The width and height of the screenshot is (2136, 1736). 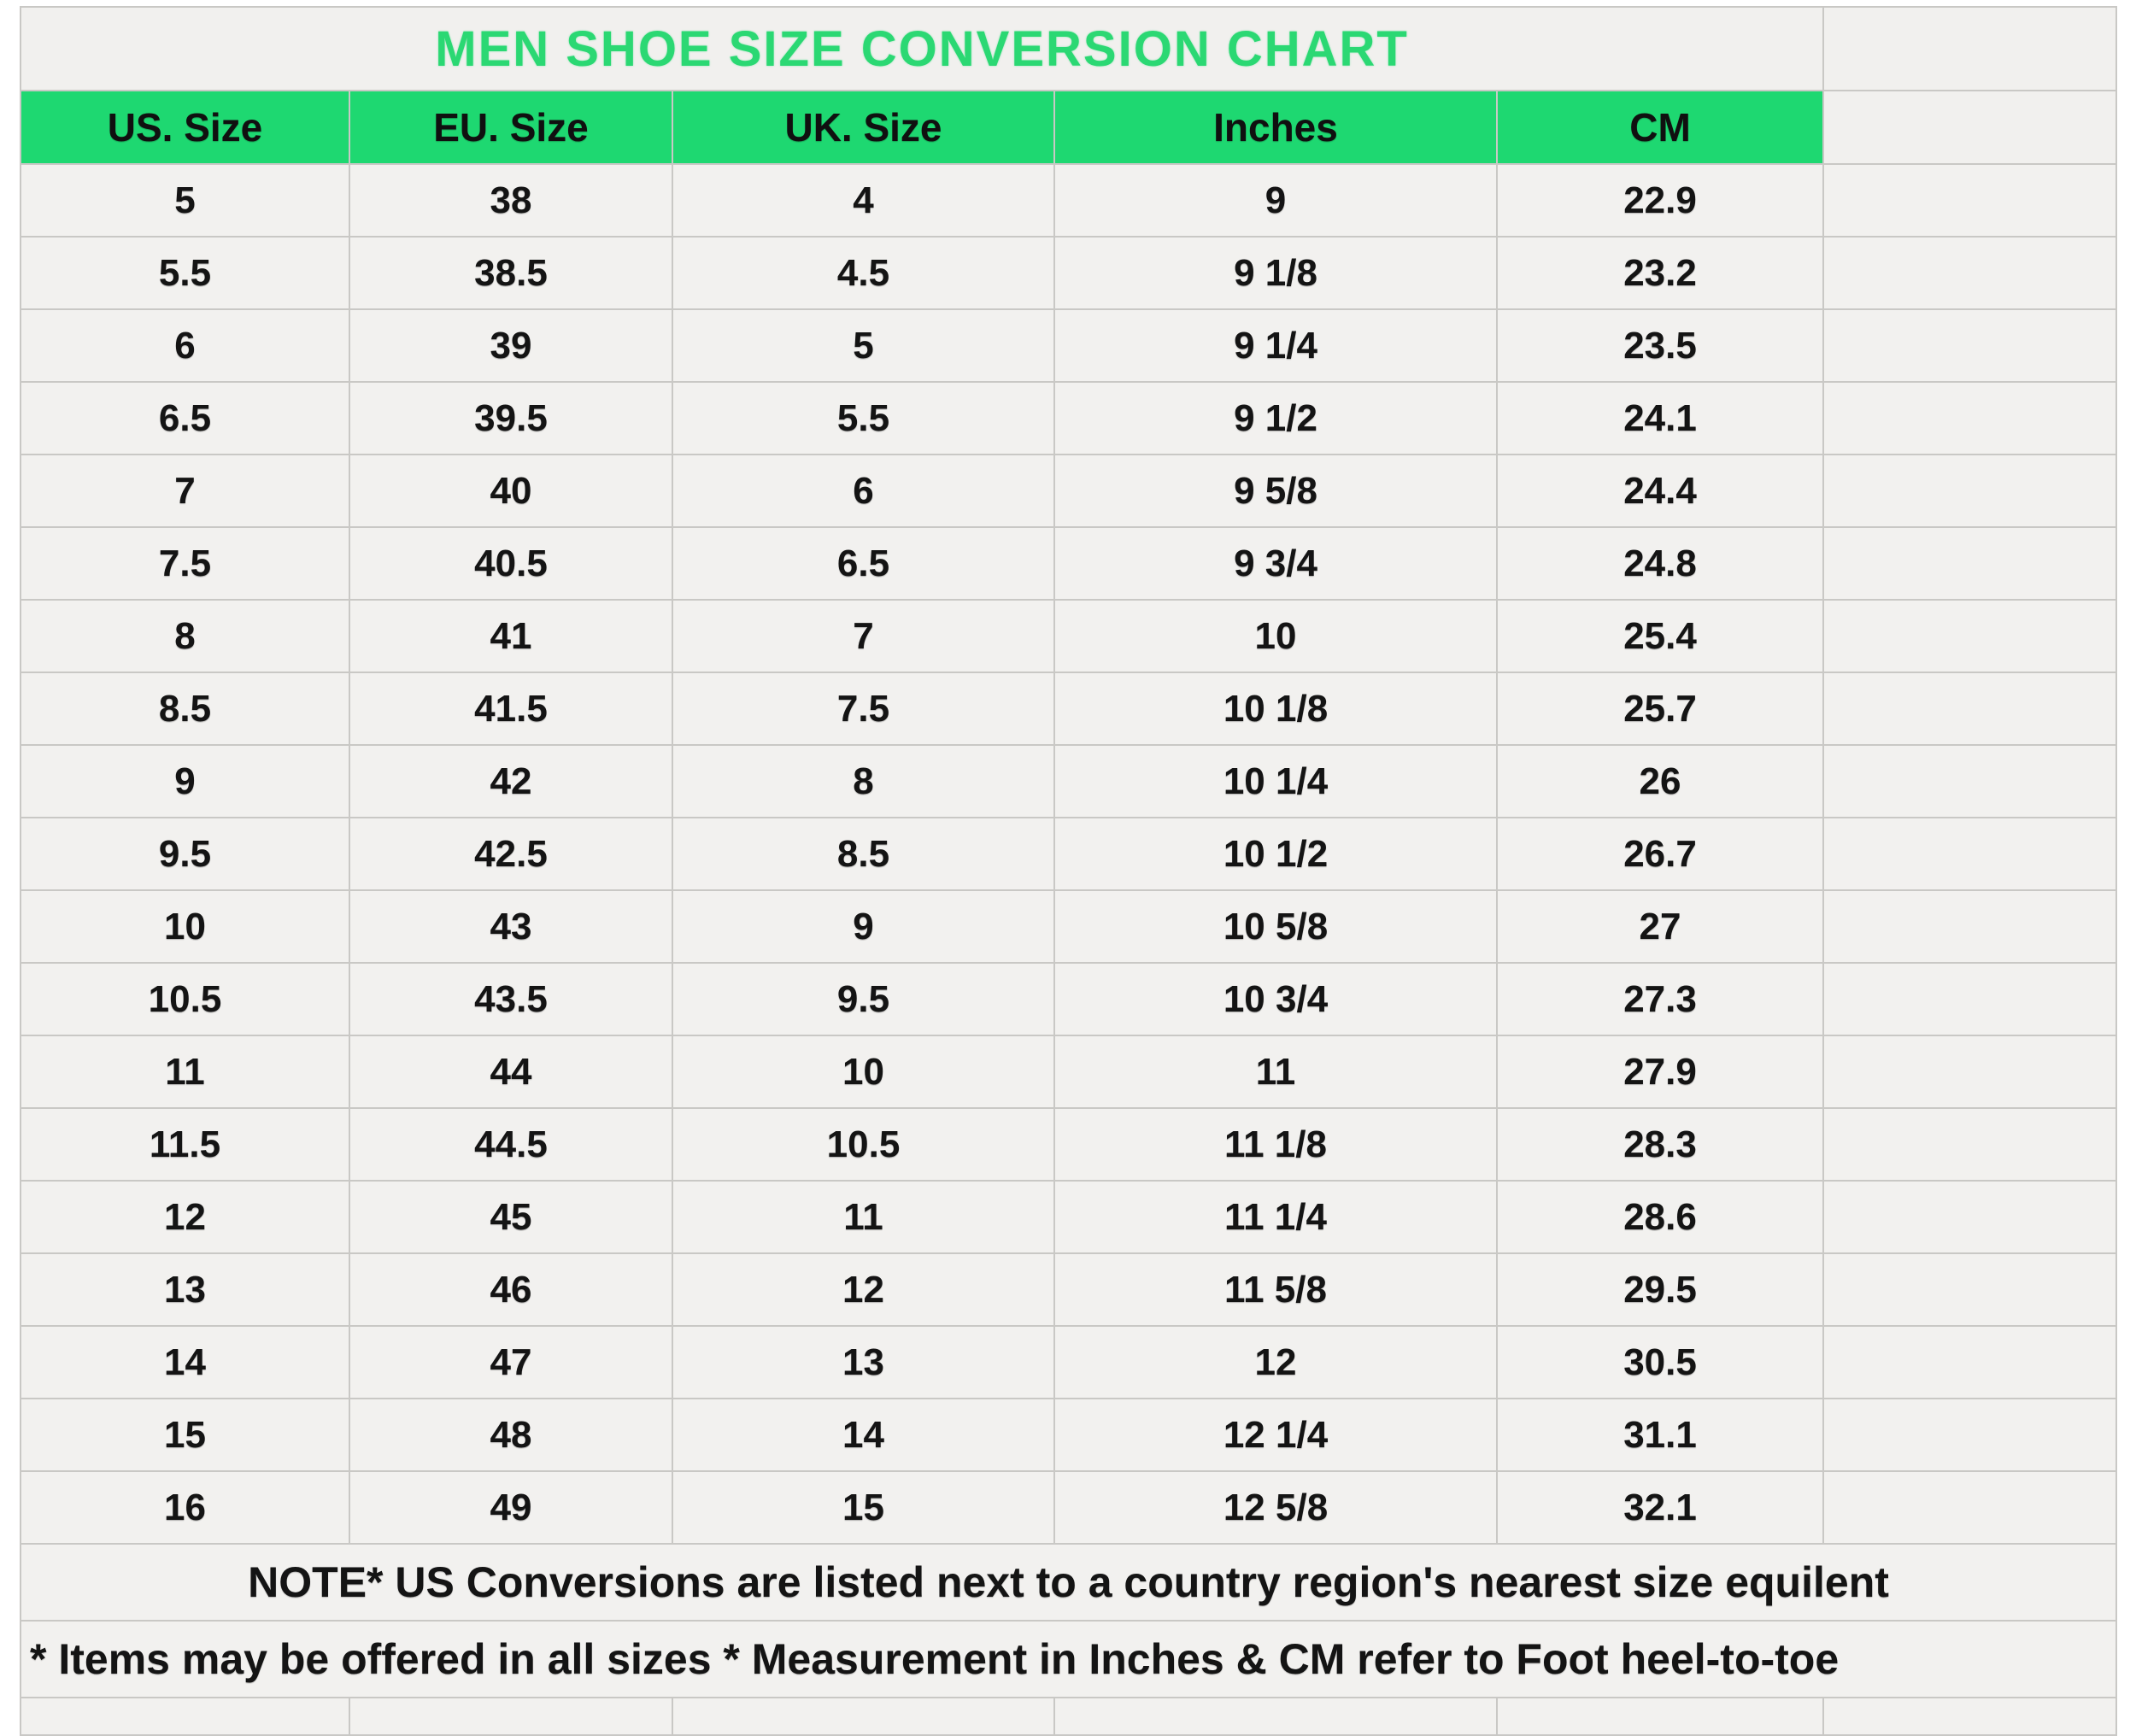 I want to click on cell: 28.3, so click(x=1660, y=1145).